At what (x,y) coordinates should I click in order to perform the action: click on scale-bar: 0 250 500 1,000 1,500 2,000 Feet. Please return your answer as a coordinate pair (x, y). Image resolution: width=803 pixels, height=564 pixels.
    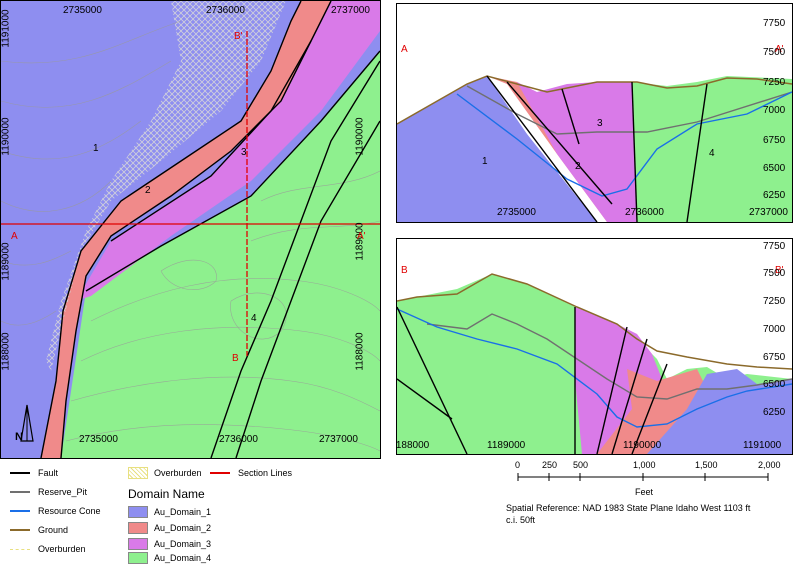
    Looking at the image, I should click on (640, 480).